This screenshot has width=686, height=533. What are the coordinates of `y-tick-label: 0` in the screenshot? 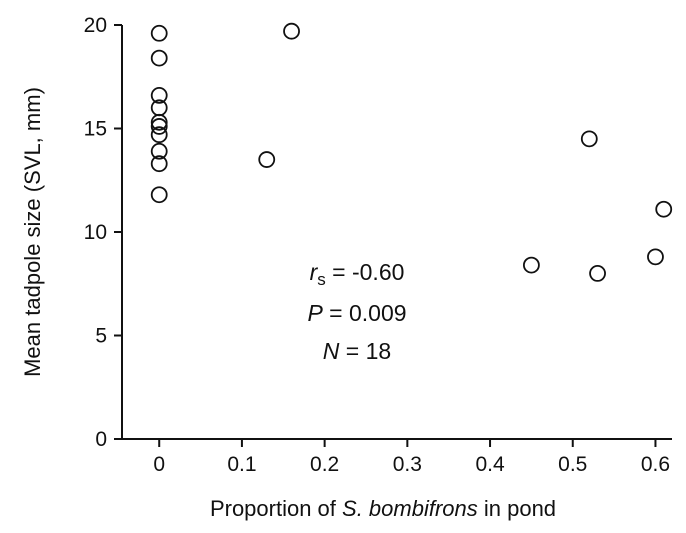 It's located at (101, 439).